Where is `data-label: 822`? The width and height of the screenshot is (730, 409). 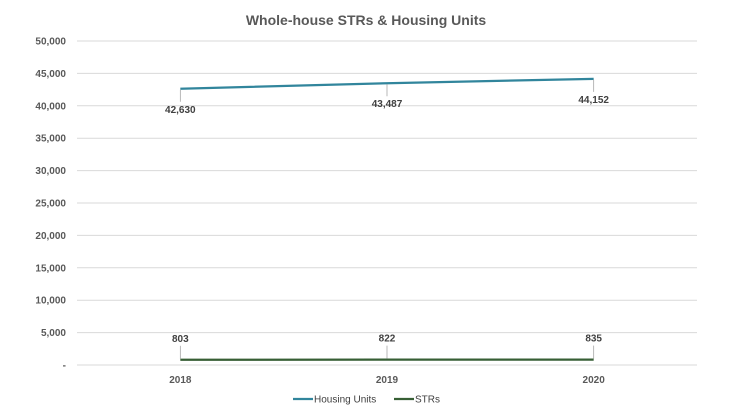
data-label: 822 is located at coordinates (387, 339).